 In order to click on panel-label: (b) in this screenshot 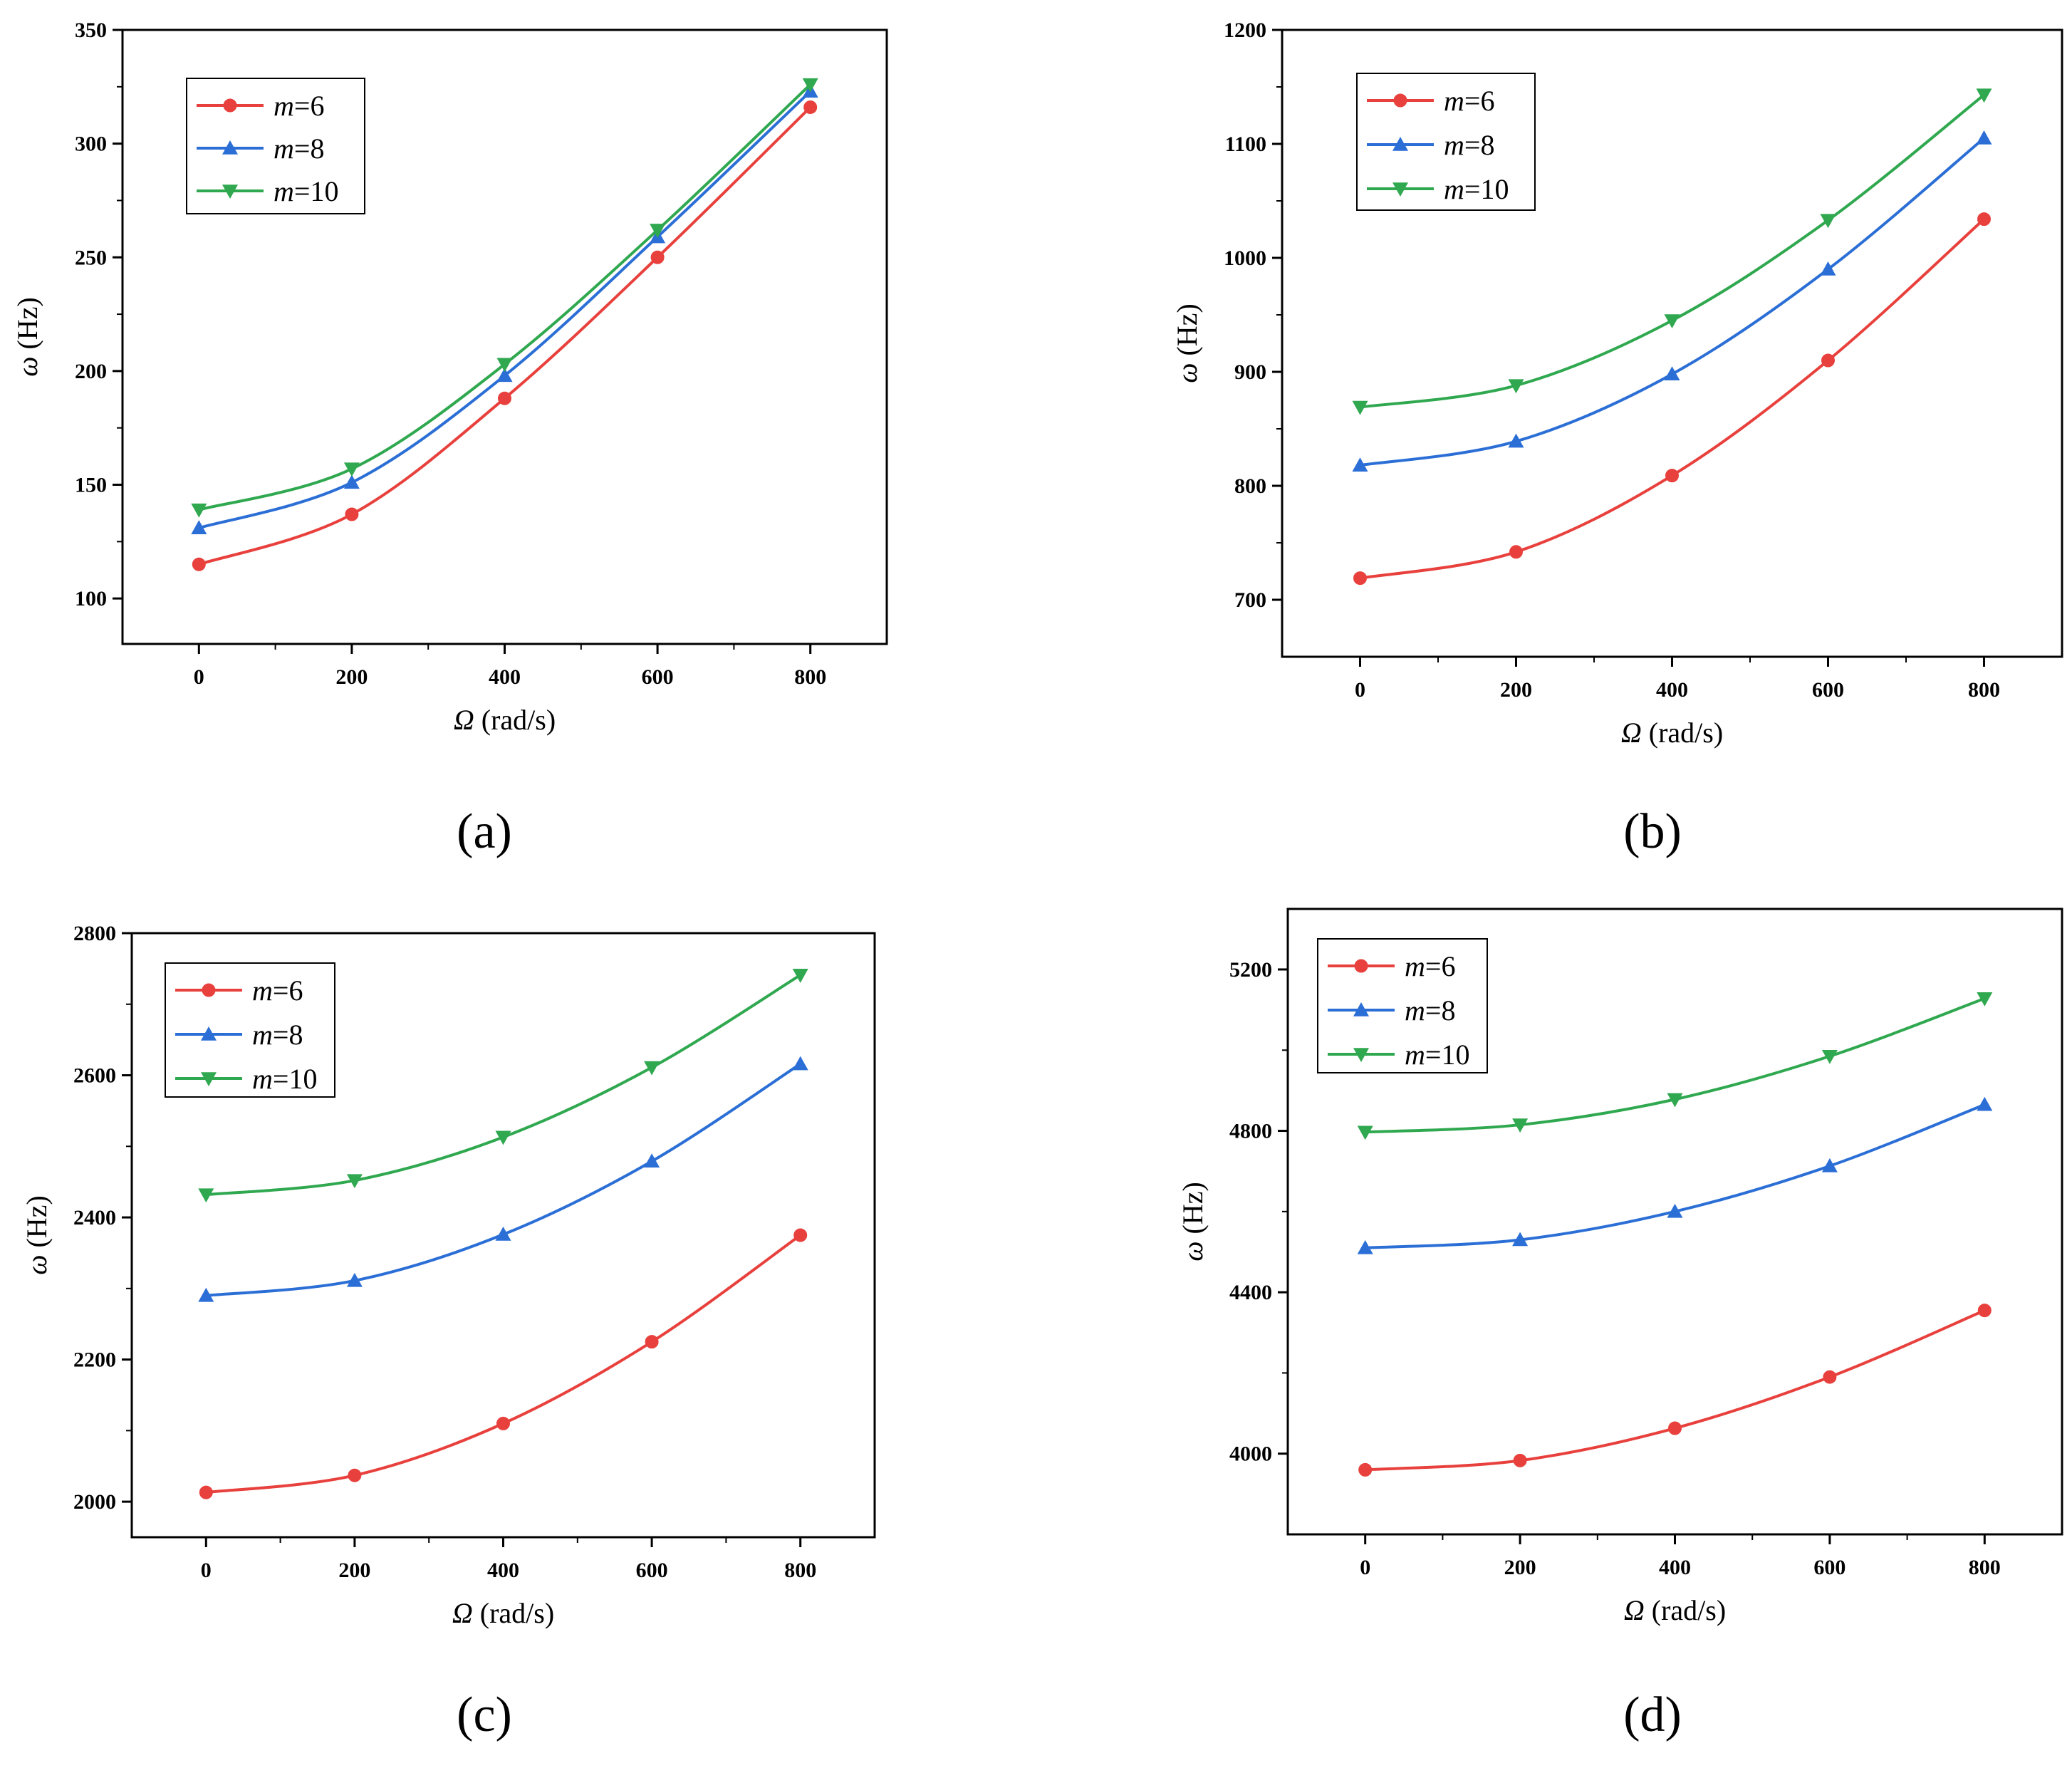, I will do `click(1652, 831)`.